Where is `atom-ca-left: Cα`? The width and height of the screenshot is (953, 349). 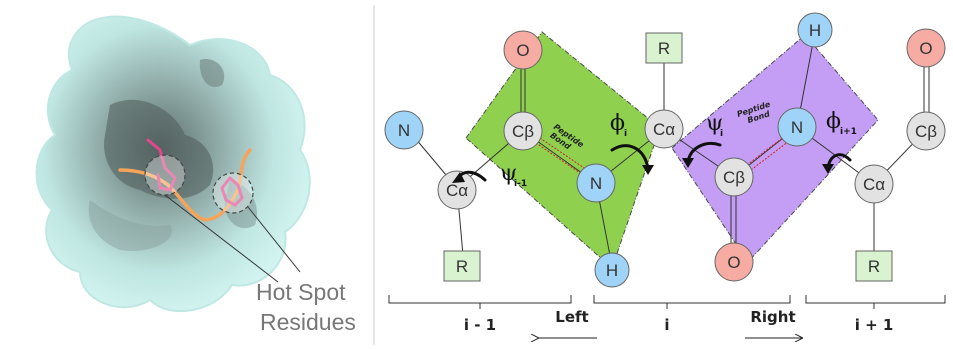
atom-ca-left: Cα is located at coordinates (457, 190).